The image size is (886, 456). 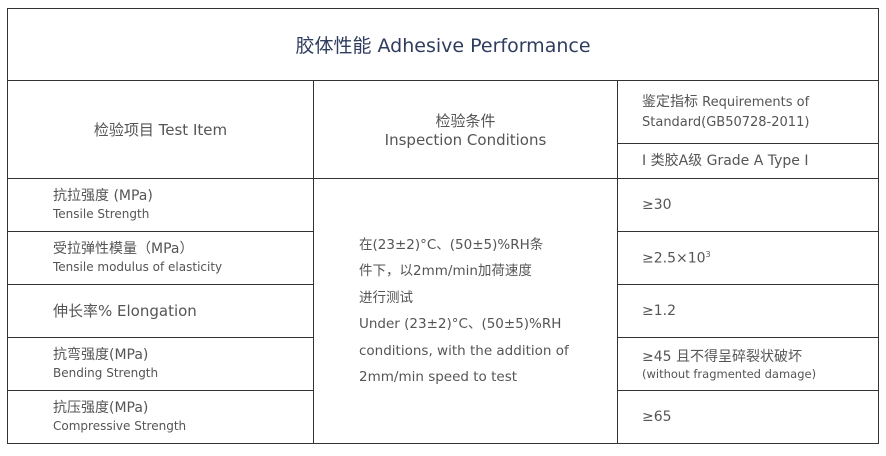 I want to click on value-note: (without fragmented damage), so click(x=729, y=374).